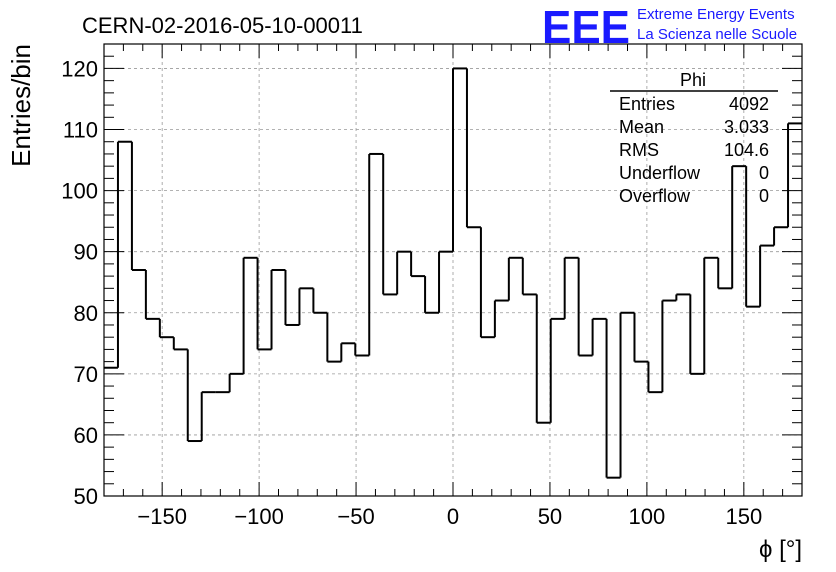  What do you see at coordinates (716, 14) in the screenshot?
I see `logo-line-1: Extreme Energy Events` at bounding box center [716, 14].